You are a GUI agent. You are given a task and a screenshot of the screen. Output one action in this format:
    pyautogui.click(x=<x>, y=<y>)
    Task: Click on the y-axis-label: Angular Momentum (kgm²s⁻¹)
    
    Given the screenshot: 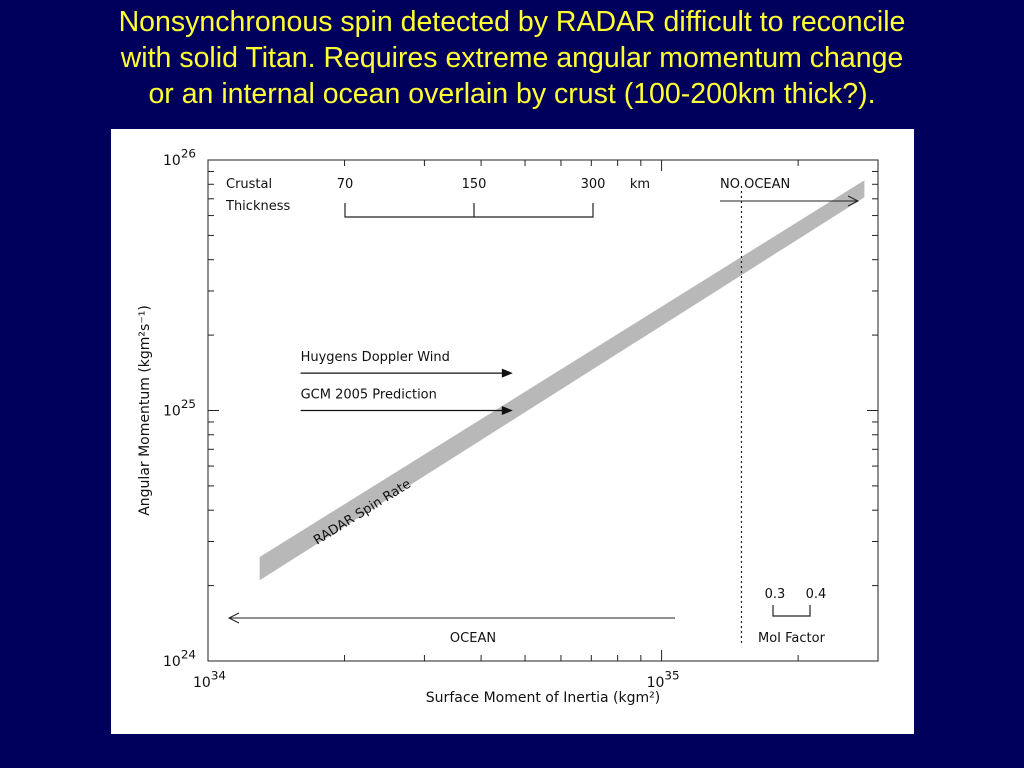 What is the action you would take?
    pyautogui.click(x=145, y=410)
    